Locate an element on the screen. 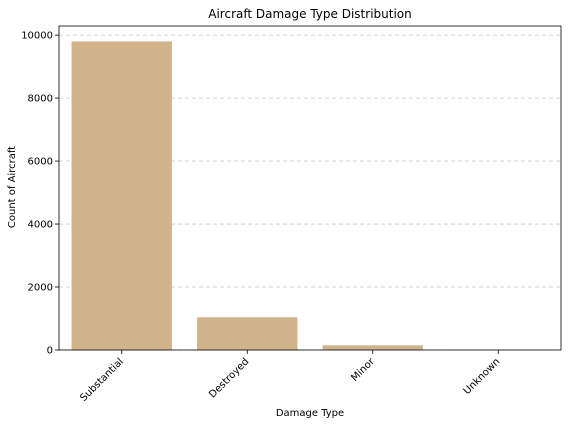 The image size is (568, 424). y-ticks: 0 2000 4000 6000 8000 10000 is located at coordinates (40, 194).